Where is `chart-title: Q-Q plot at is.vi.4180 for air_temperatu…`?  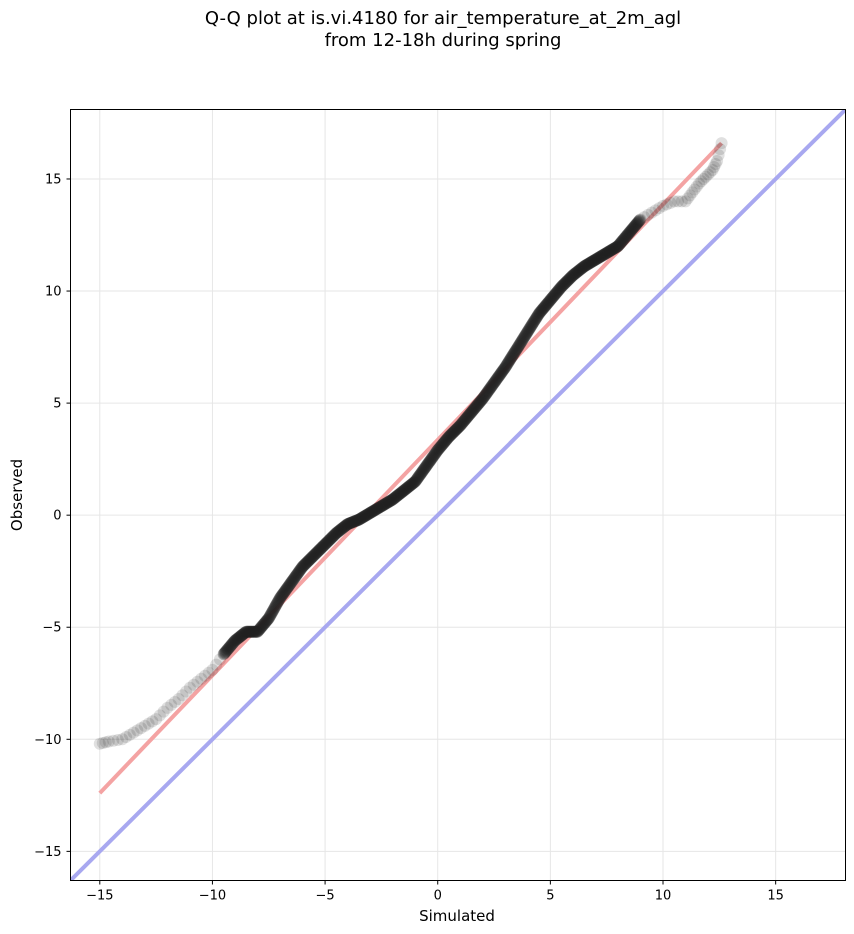
chart-title: Q-Q plot at is.vi.4180 for air_temperatu… is located at coordinates (443, 18).